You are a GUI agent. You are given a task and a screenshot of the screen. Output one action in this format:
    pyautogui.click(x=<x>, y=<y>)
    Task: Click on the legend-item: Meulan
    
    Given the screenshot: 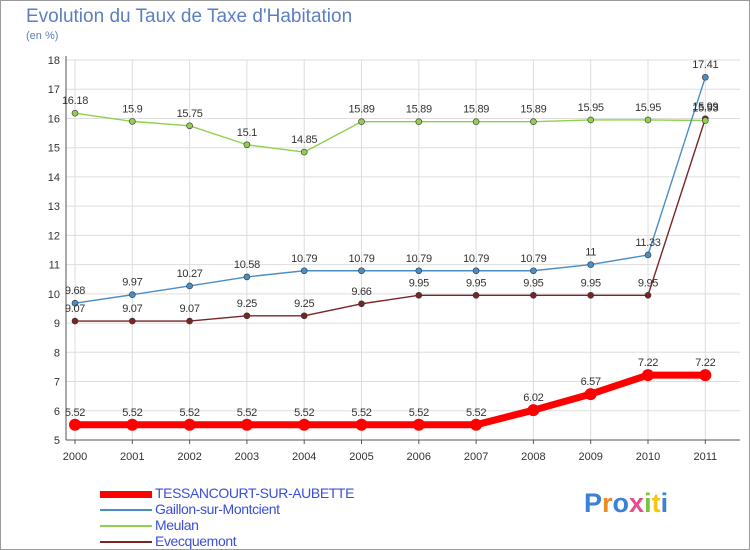 What is the action you would take?
    pyautogui.click(x=250, y=525)
    